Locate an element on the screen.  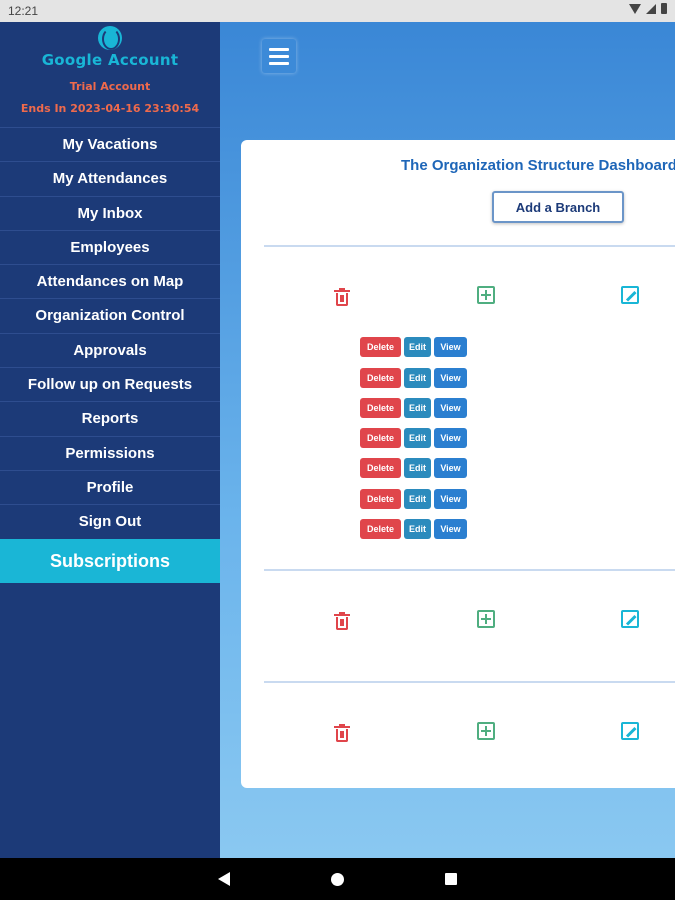
sidebar-item-follow-up: Follow up on Requests is located at coordinates (110, 384).